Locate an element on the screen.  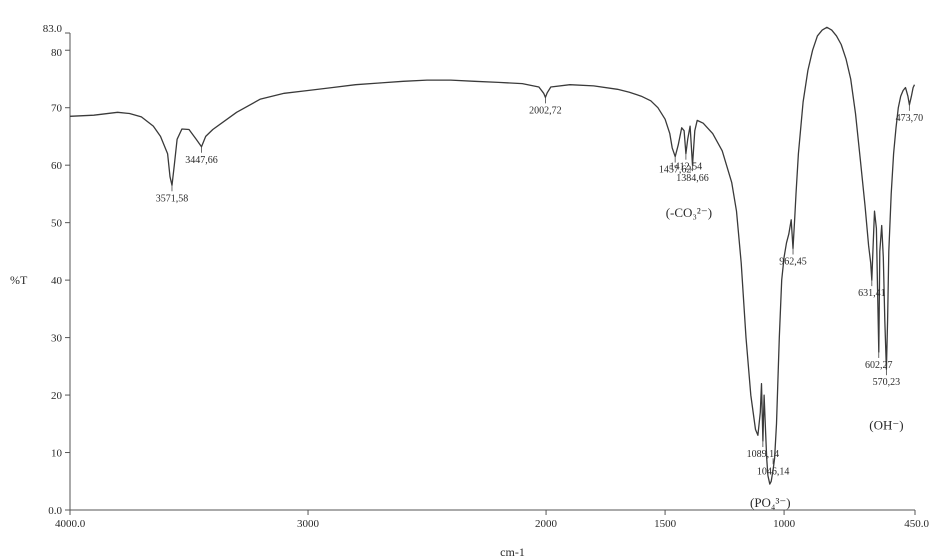
peak-label: 1089,14 is located at coordinates (763, 454).